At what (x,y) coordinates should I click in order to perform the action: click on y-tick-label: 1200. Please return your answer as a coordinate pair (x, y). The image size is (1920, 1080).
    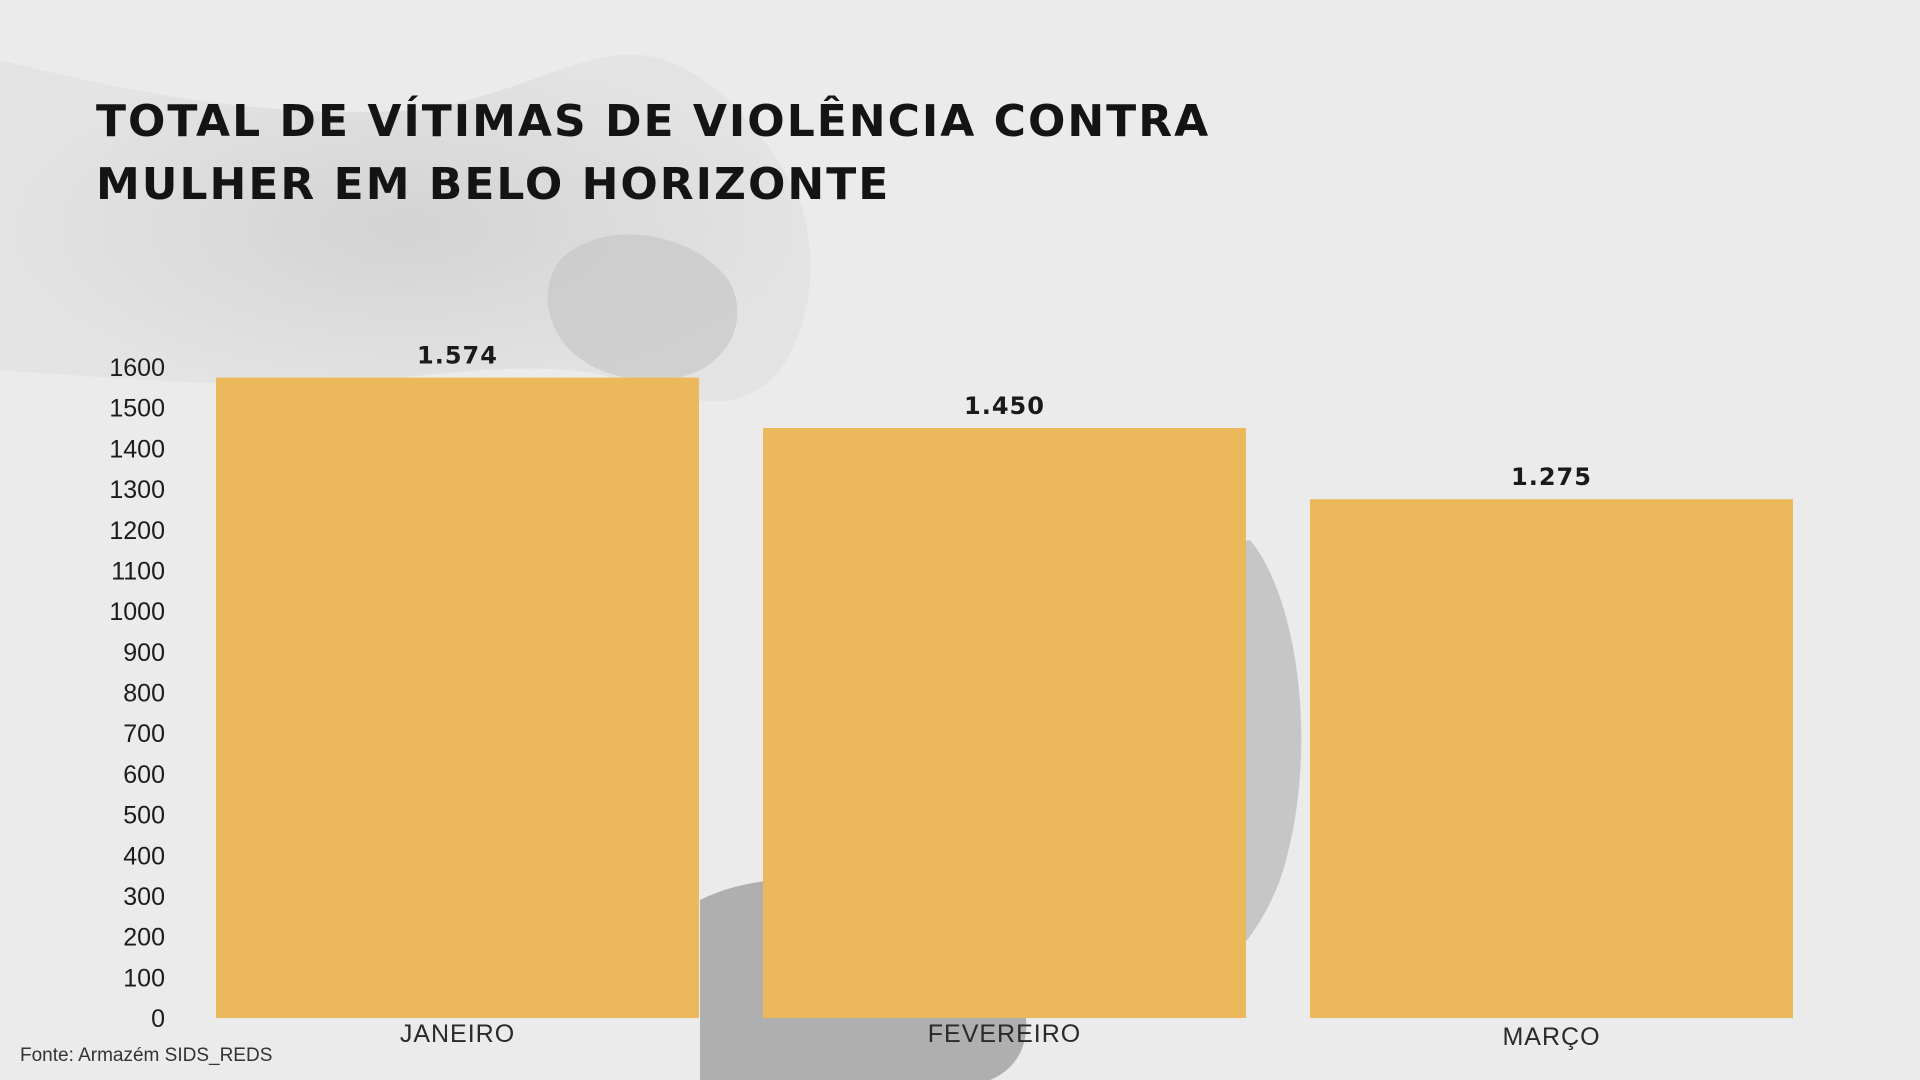
    Looking at the image, I should click on (137, 531).